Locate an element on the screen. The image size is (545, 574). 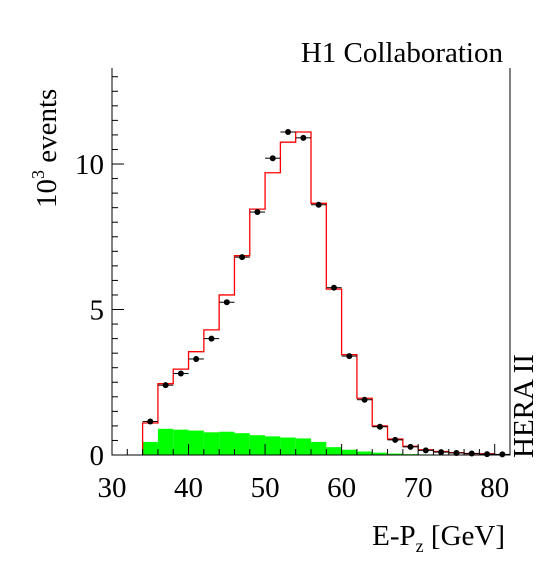
svg-text: 103 events is located at coordinates (45, 148).